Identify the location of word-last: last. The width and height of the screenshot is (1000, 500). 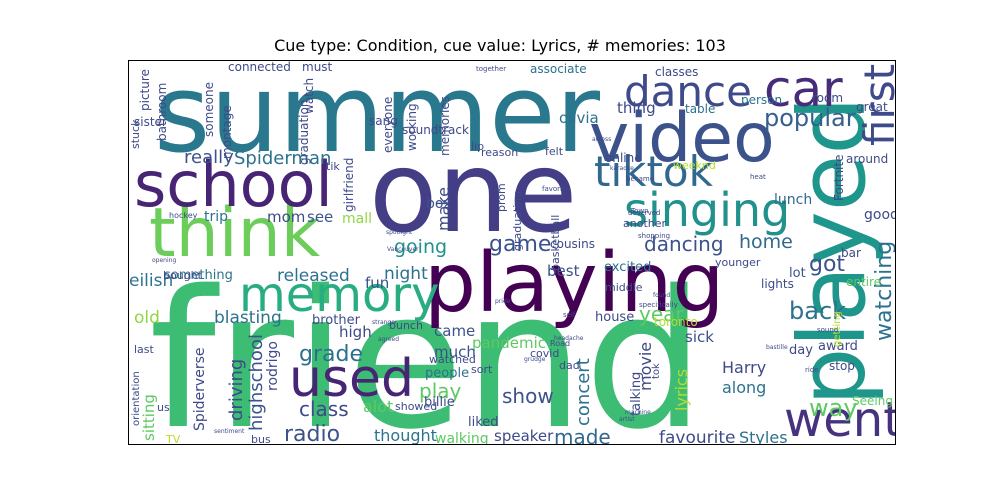
(144, 349).